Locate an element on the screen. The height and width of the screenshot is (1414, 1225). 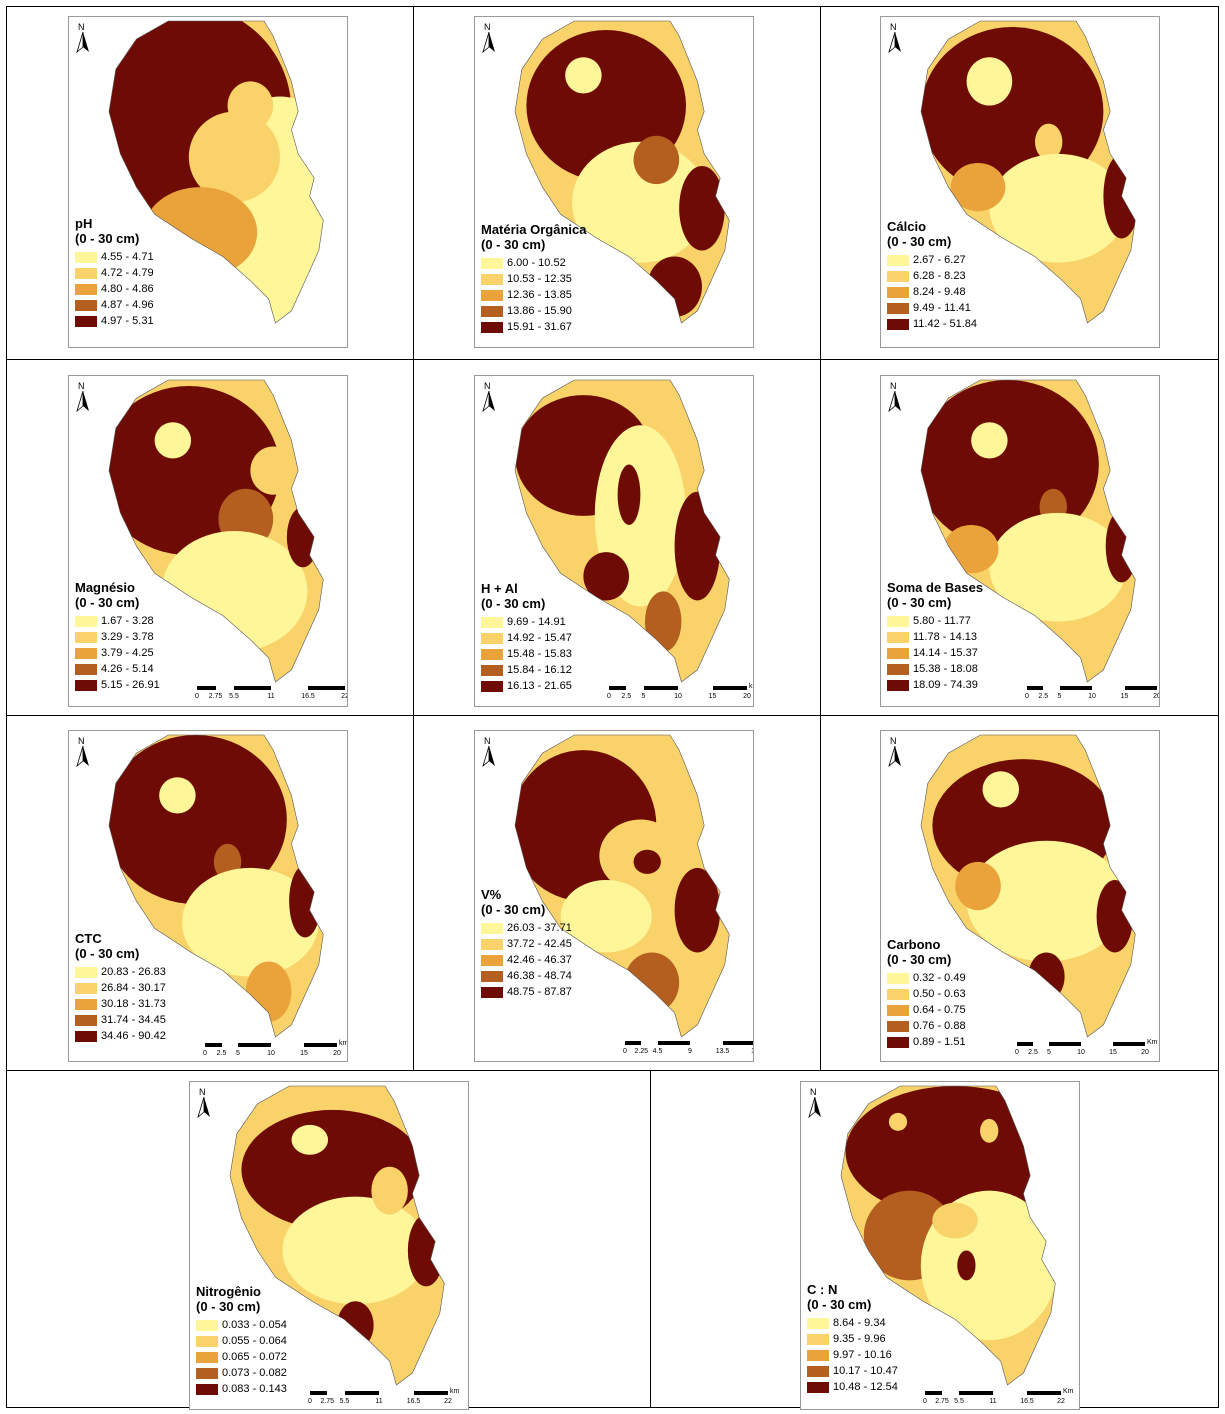
legend-item: 8.24 - 9.48 is located at coordinates (932, 292).